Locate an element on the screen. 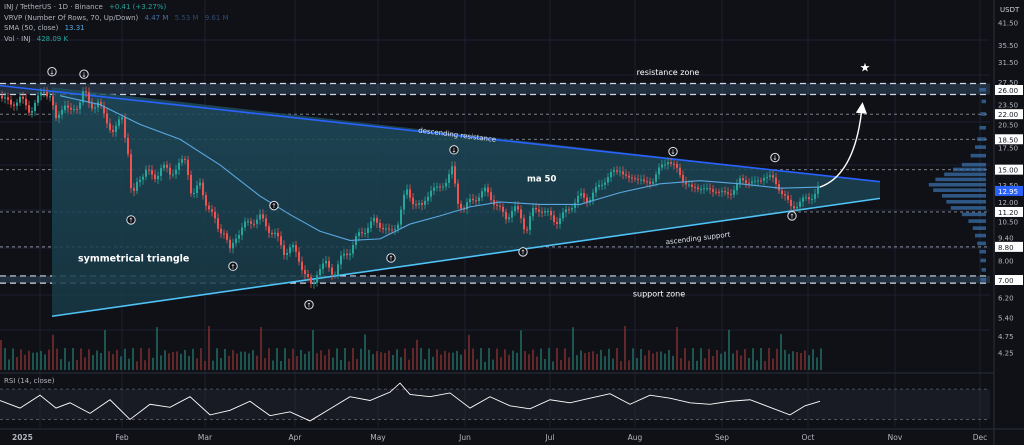 The width and height of the screenshot is (1024, 445). pivot-low-marker-glyph: ↑ is located at coordinates (791, 216).